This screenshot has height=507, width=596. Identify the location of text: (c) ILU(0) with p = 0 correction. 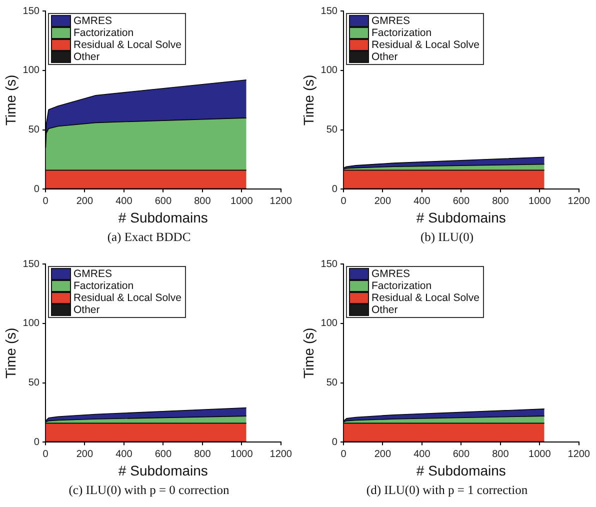
(149, 490).